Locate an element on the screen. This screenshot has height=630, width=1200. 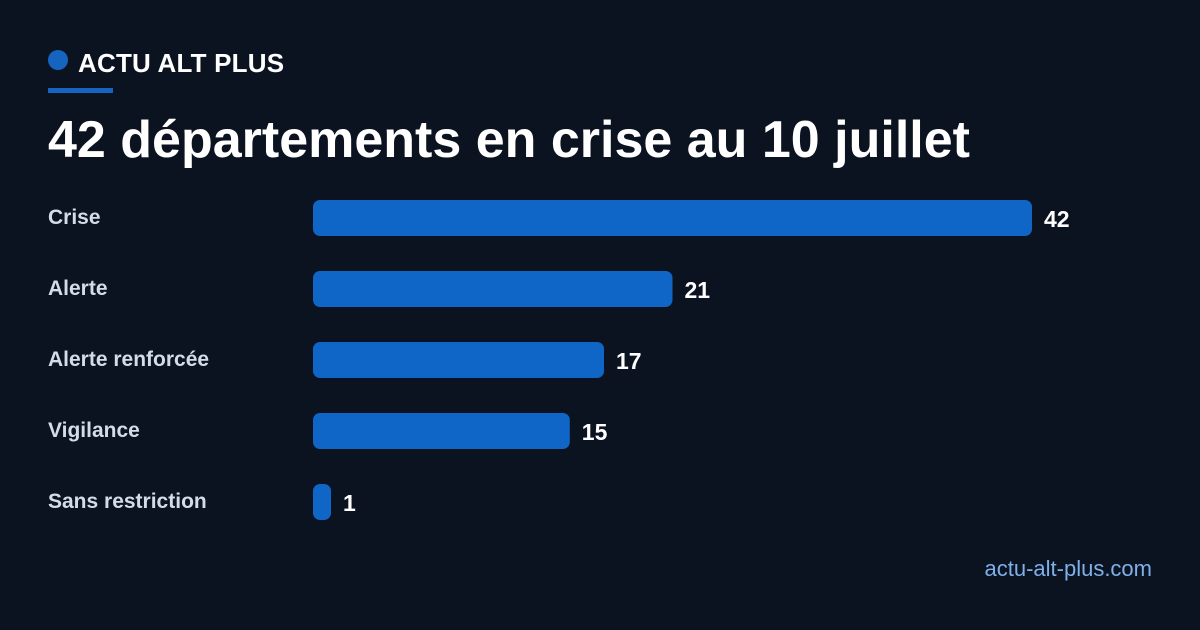
bar-alerte-renforc-e is located at coordinates (459, 360).